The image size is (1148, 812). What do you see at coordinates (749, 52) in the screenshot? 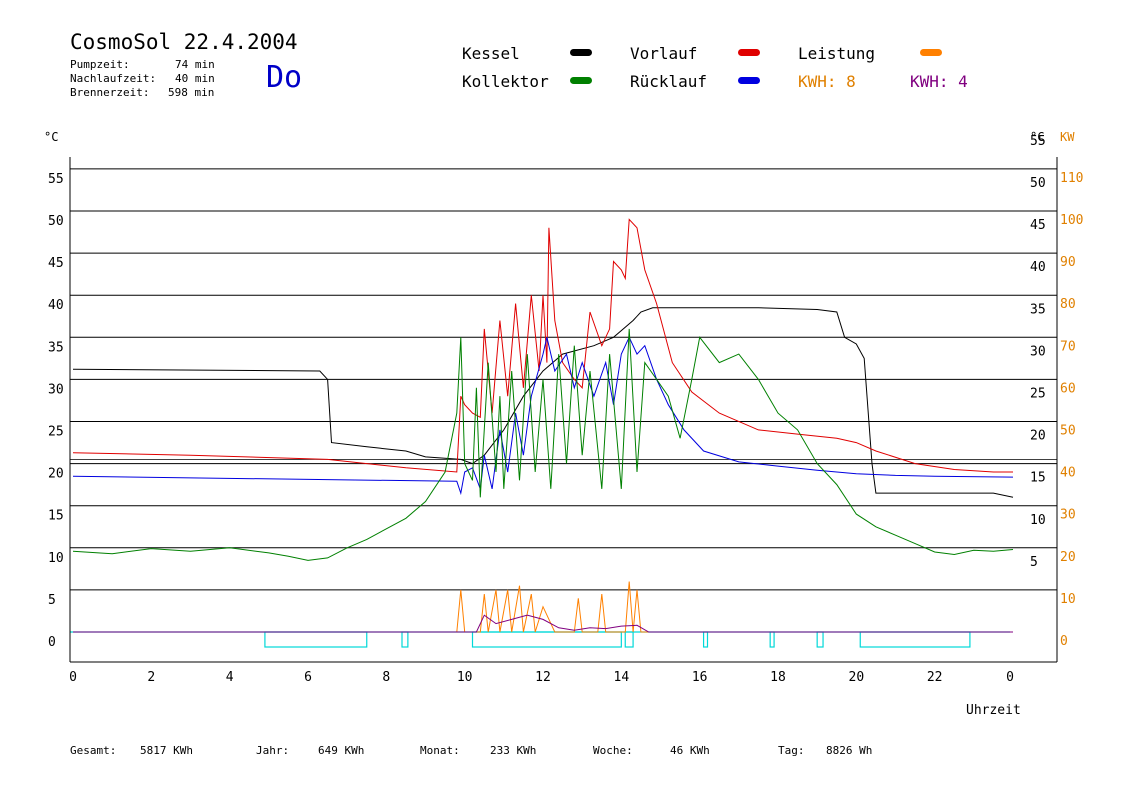
I see `legend-vorlauf-swatch` at bounding box center [749, 52].